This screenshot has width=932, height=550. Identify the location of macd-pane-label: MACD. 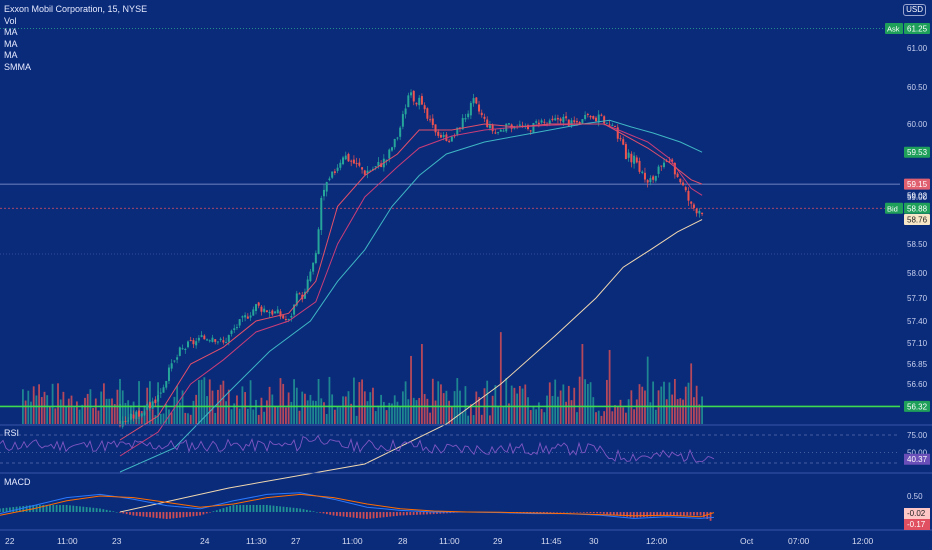
(17, 482).